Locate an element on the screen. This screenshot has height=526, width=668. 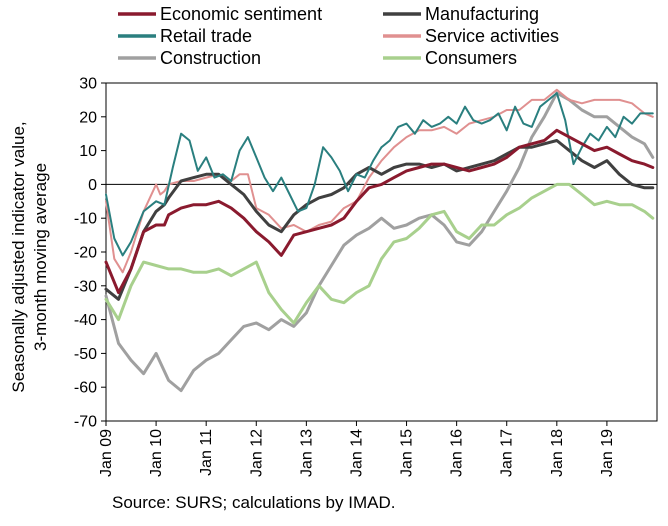
legend-label-service-activities: Service activities is located at coordinates (492, 36).